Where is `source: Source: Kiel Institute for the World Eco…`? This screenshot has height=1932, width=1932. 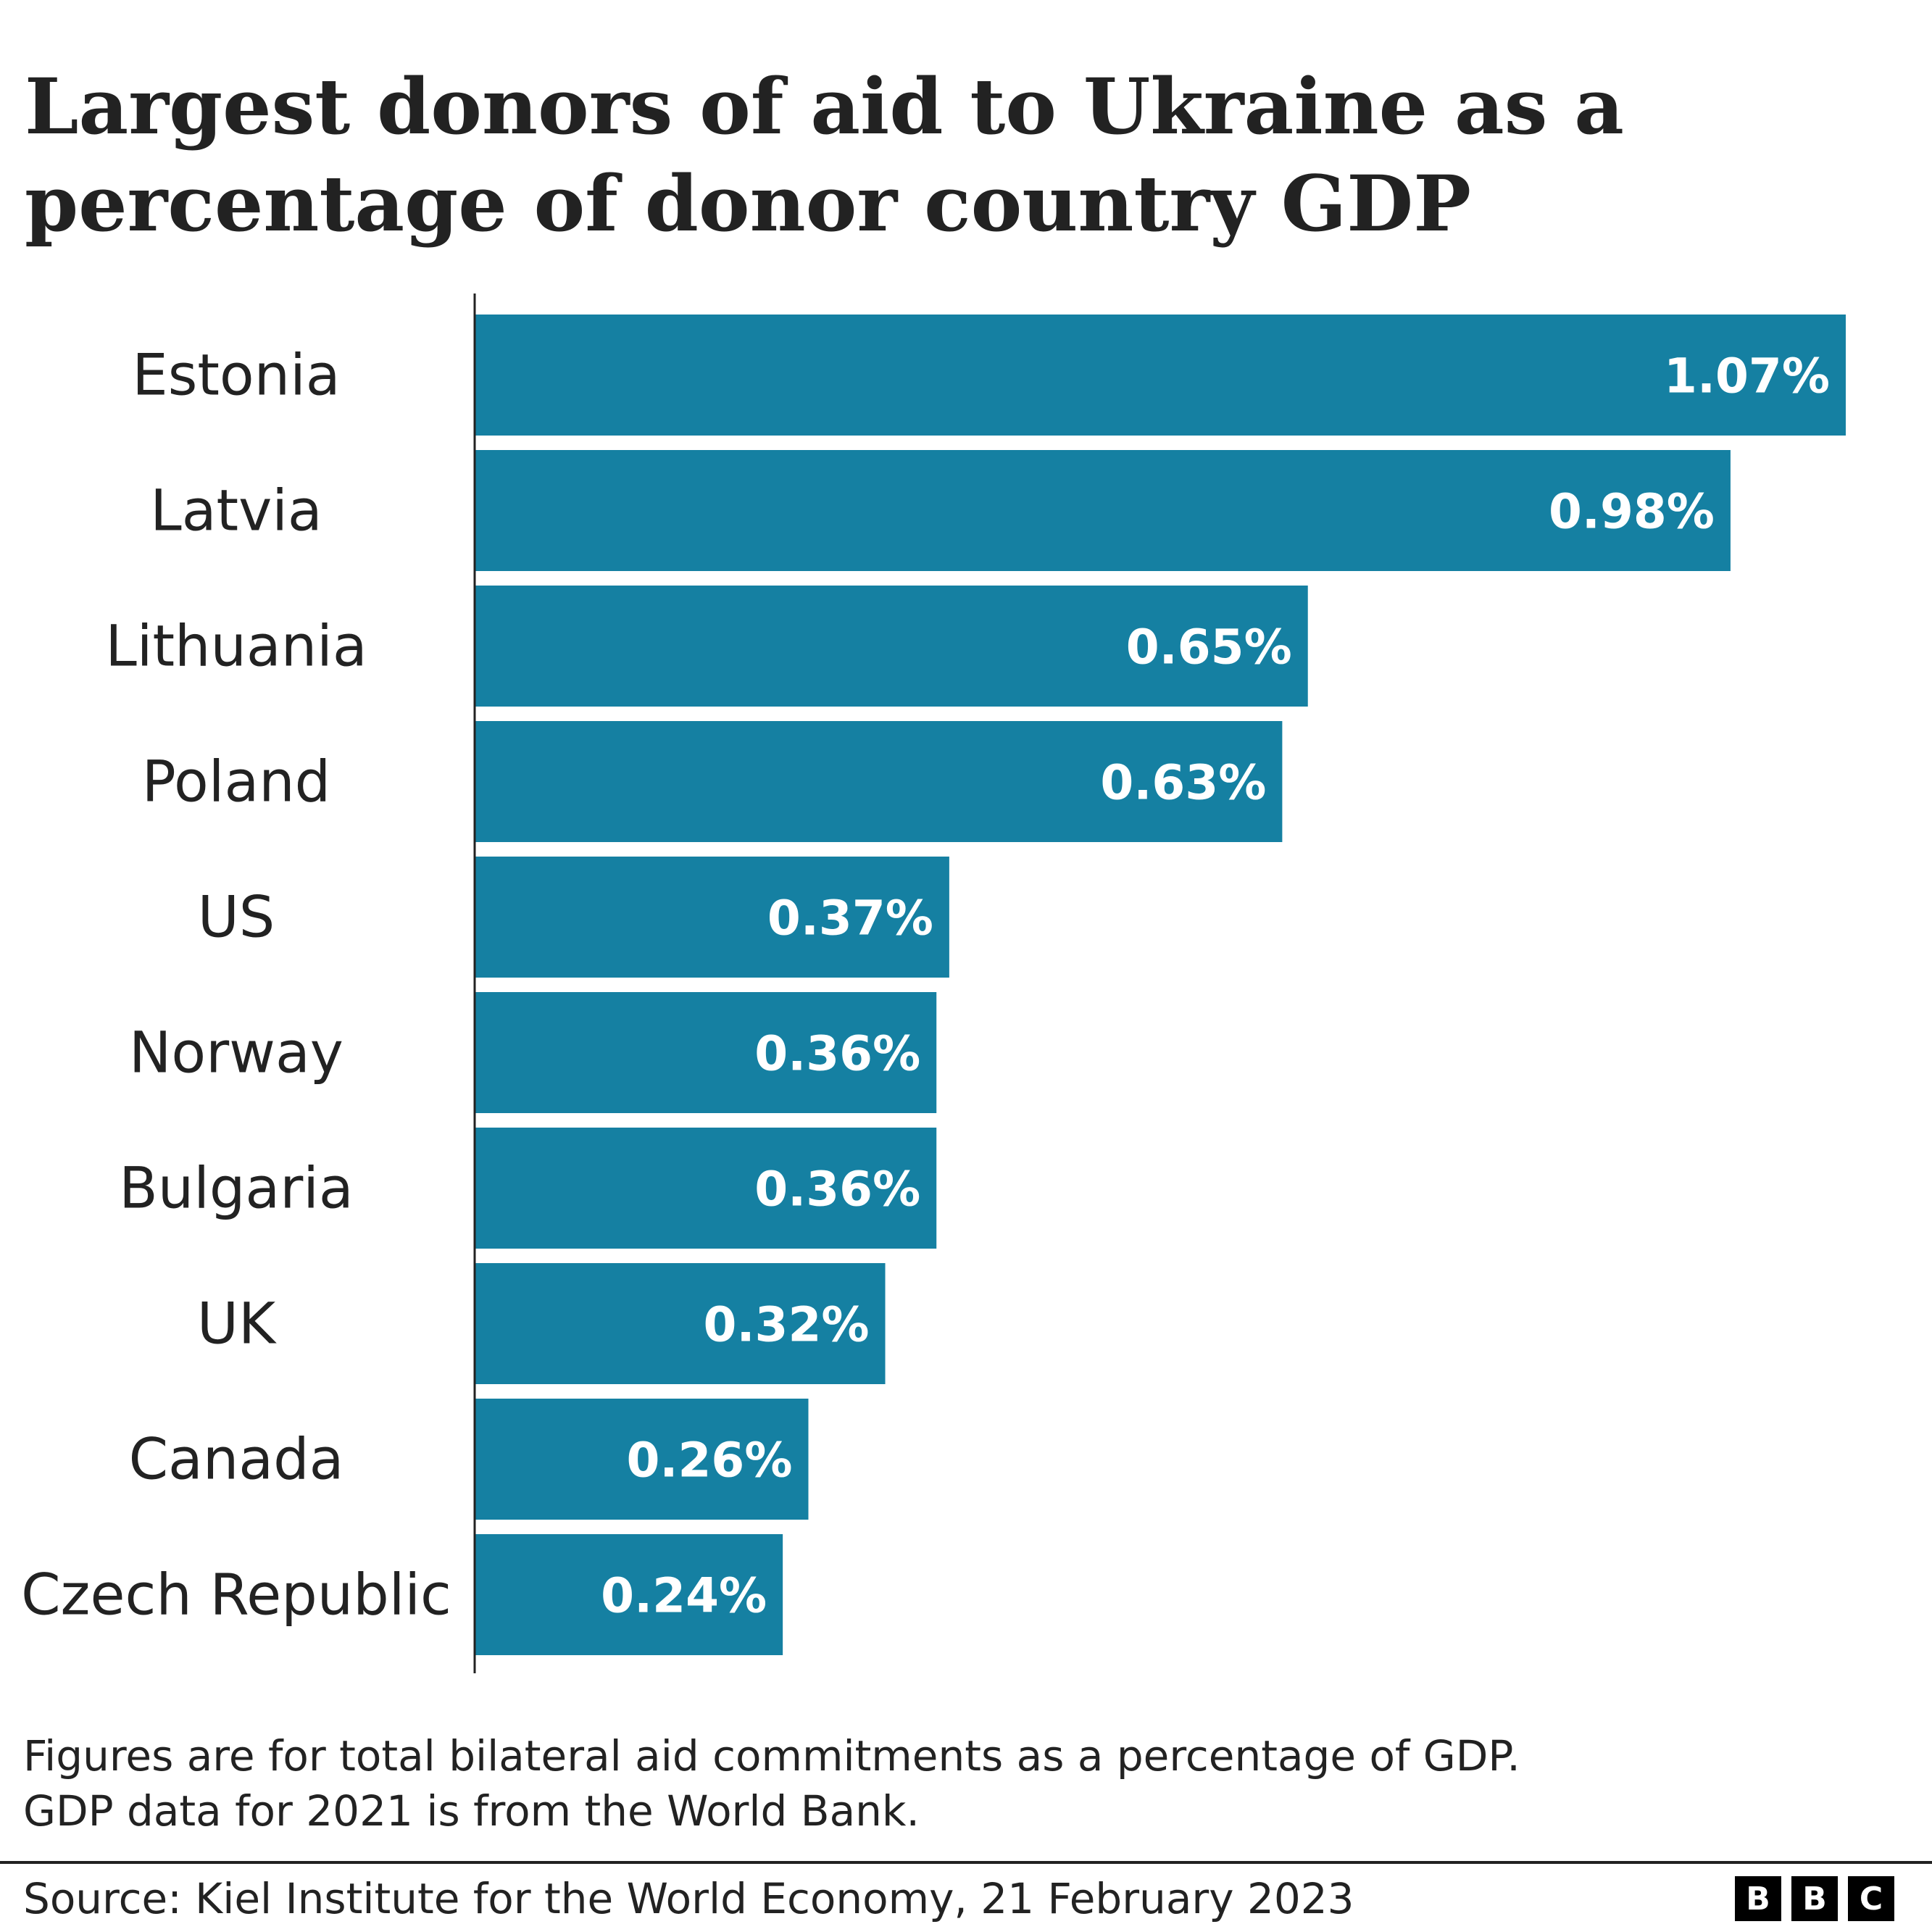 source: Source: Kiel Institute for the World Eco… is located at coordinates (688, 1898).